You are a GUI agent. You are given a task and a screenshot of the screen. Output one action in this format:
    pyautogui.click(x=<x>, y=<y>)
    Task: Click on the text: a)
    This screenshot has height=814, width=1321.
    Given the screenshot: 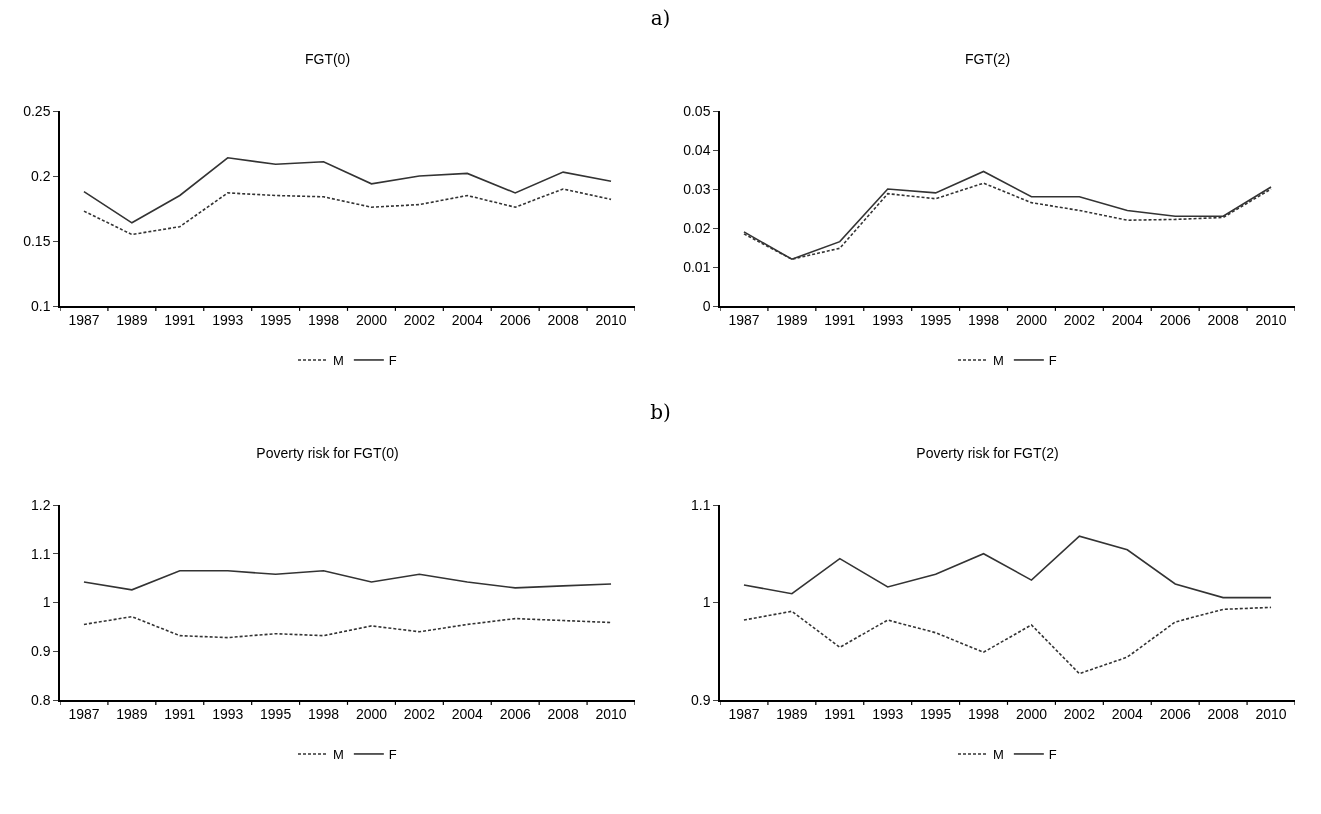 What is the action you would take?
    pyautogui.click(x=660, y=18)
    